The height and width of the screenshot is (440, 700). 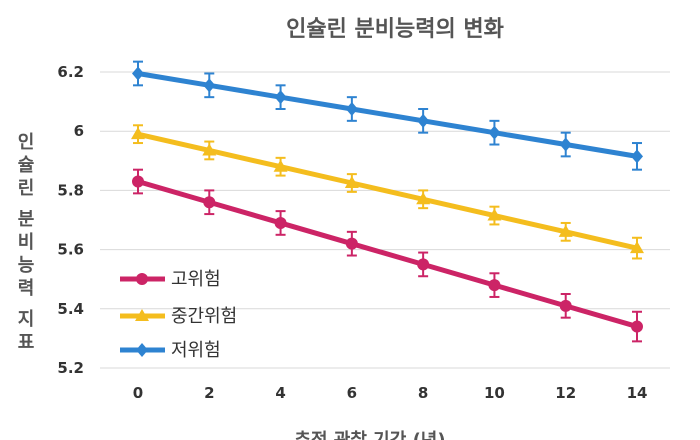 I want to click on series-line, so click(x=387, y=115).